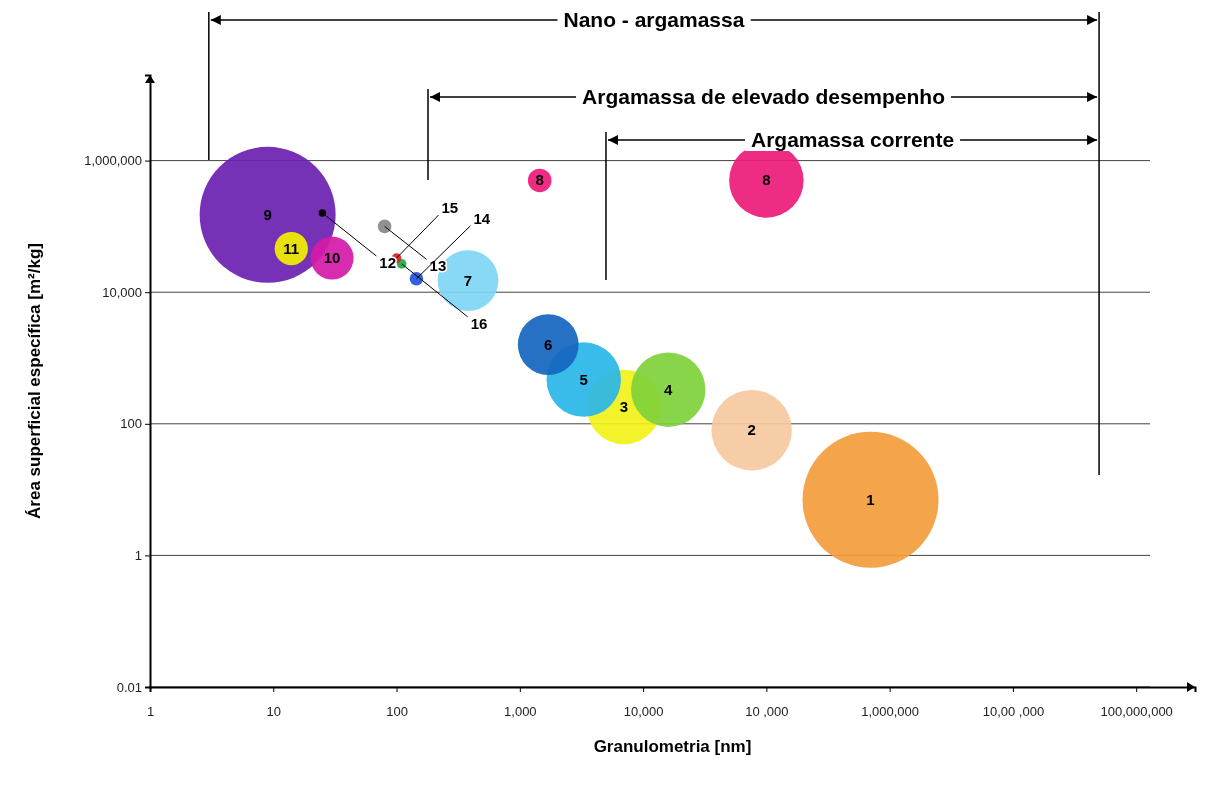  I want to click on annotation: 15, so click(450, 208).